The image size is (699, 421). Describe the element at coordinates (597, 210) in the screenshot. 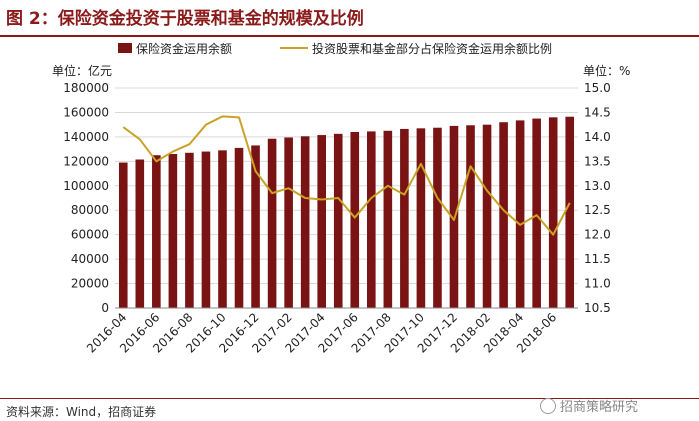

I see `right-tick-label: 12.5` at that location.